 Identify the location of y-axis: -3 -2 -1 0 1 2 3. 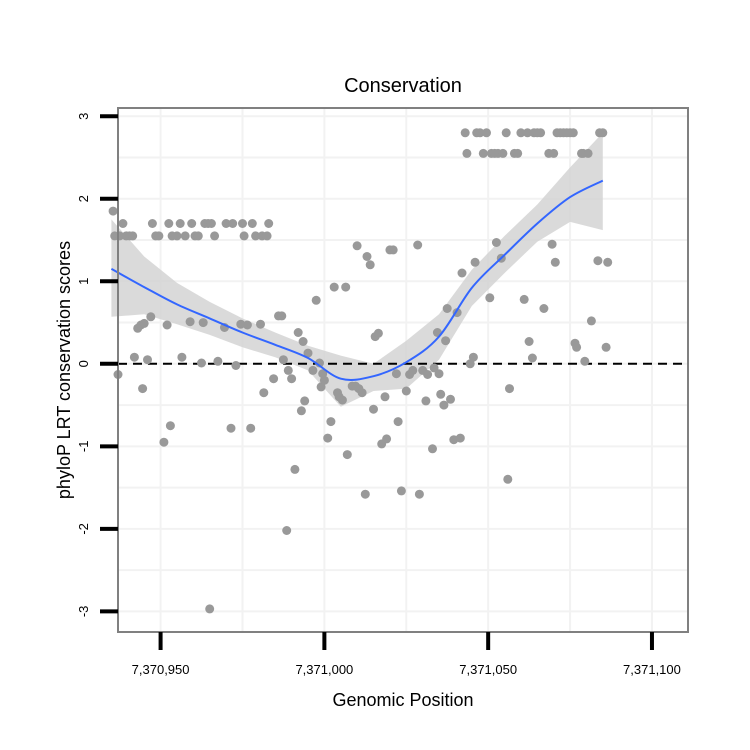
(97, 365).